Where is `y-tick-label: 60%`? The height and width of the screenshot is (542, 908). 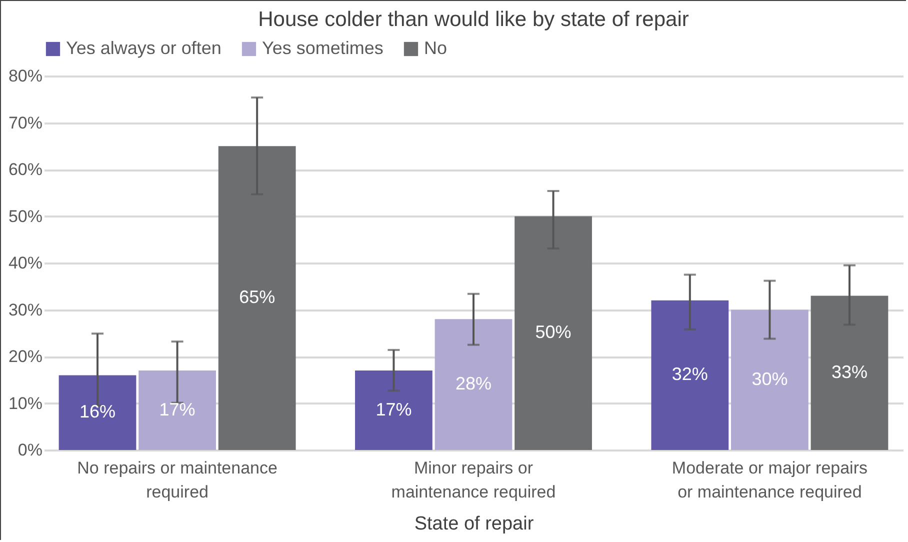
y-tick-label: 60% is located at coordinates (25, 169).